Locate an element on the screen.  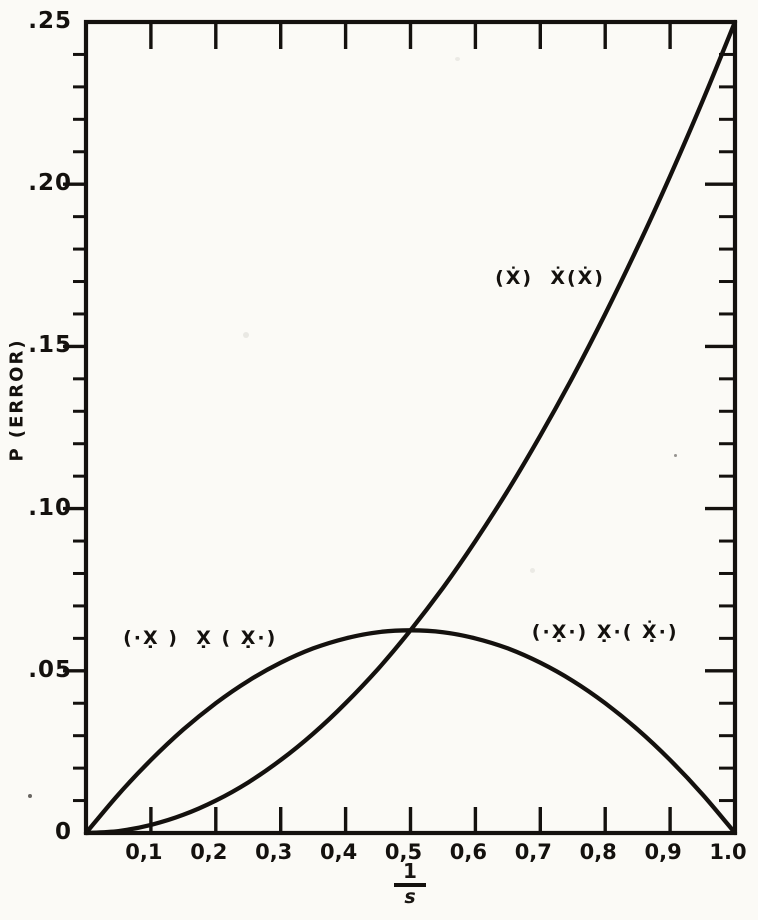
y-tick-label: .20 is located at coordinates (50, 183).